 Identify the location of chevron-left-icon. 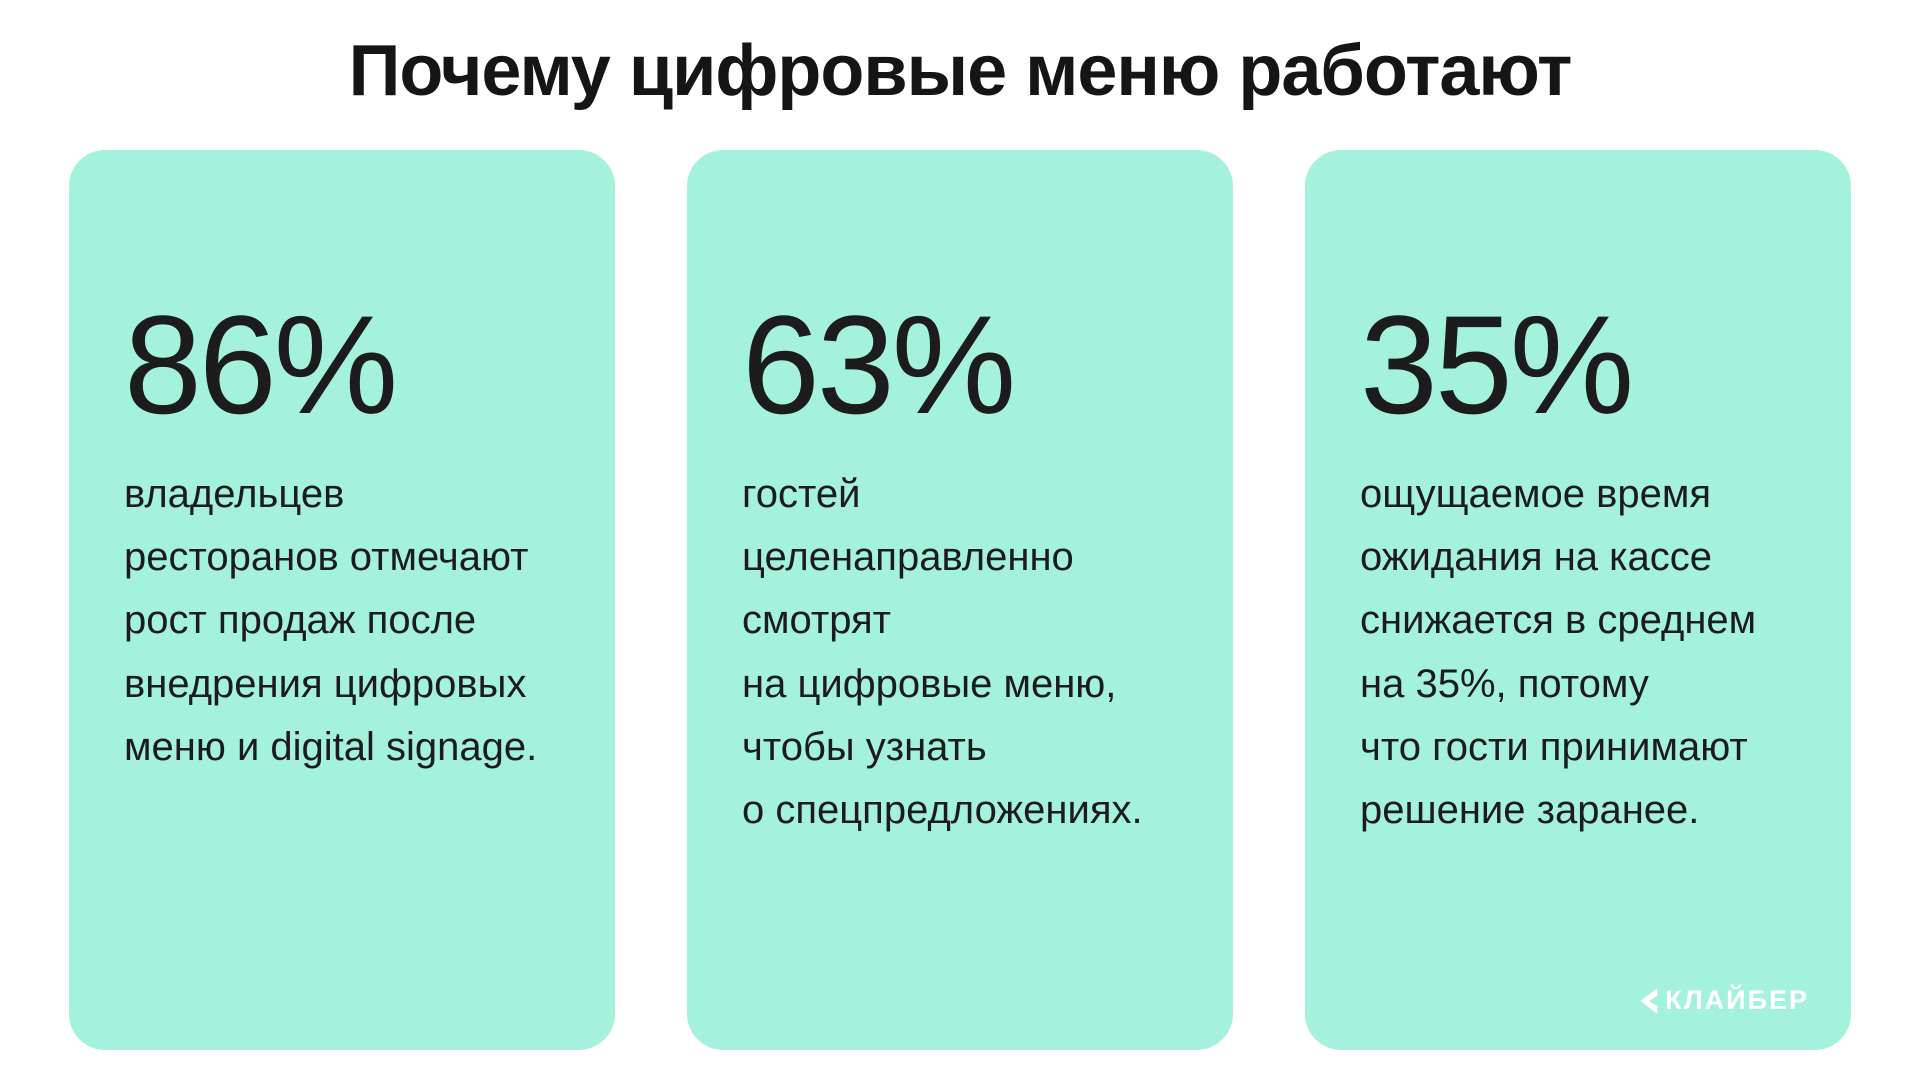
(1647, 1000).